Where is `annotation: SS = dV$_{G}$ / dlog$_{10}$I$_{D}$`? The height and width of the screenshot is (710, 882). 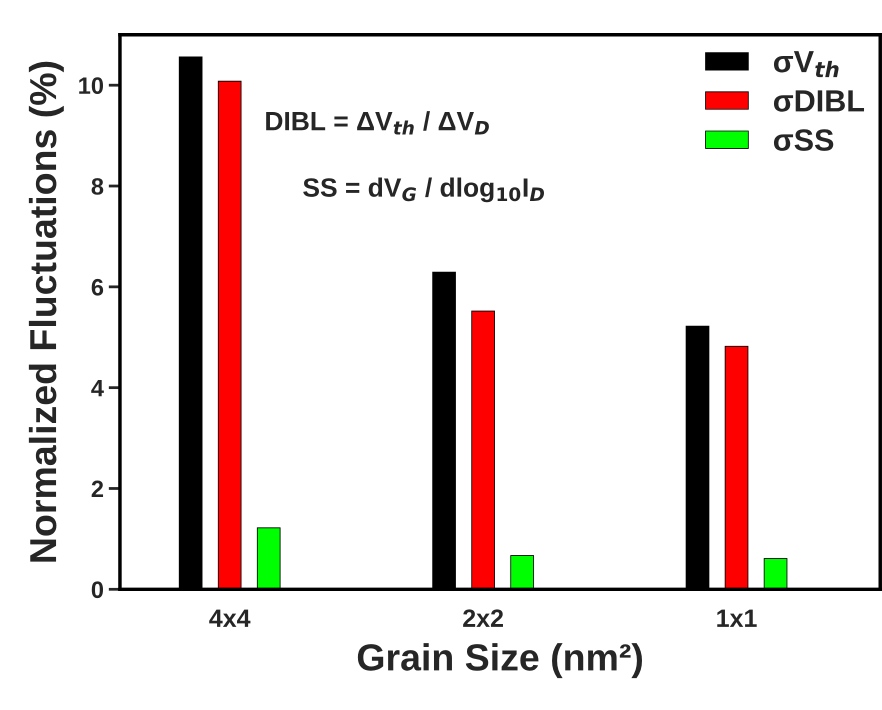
annotation: SS = dV$_{G}$ / dlog$_{10}$I$_{D}$ is located at coordinates (423, 190).